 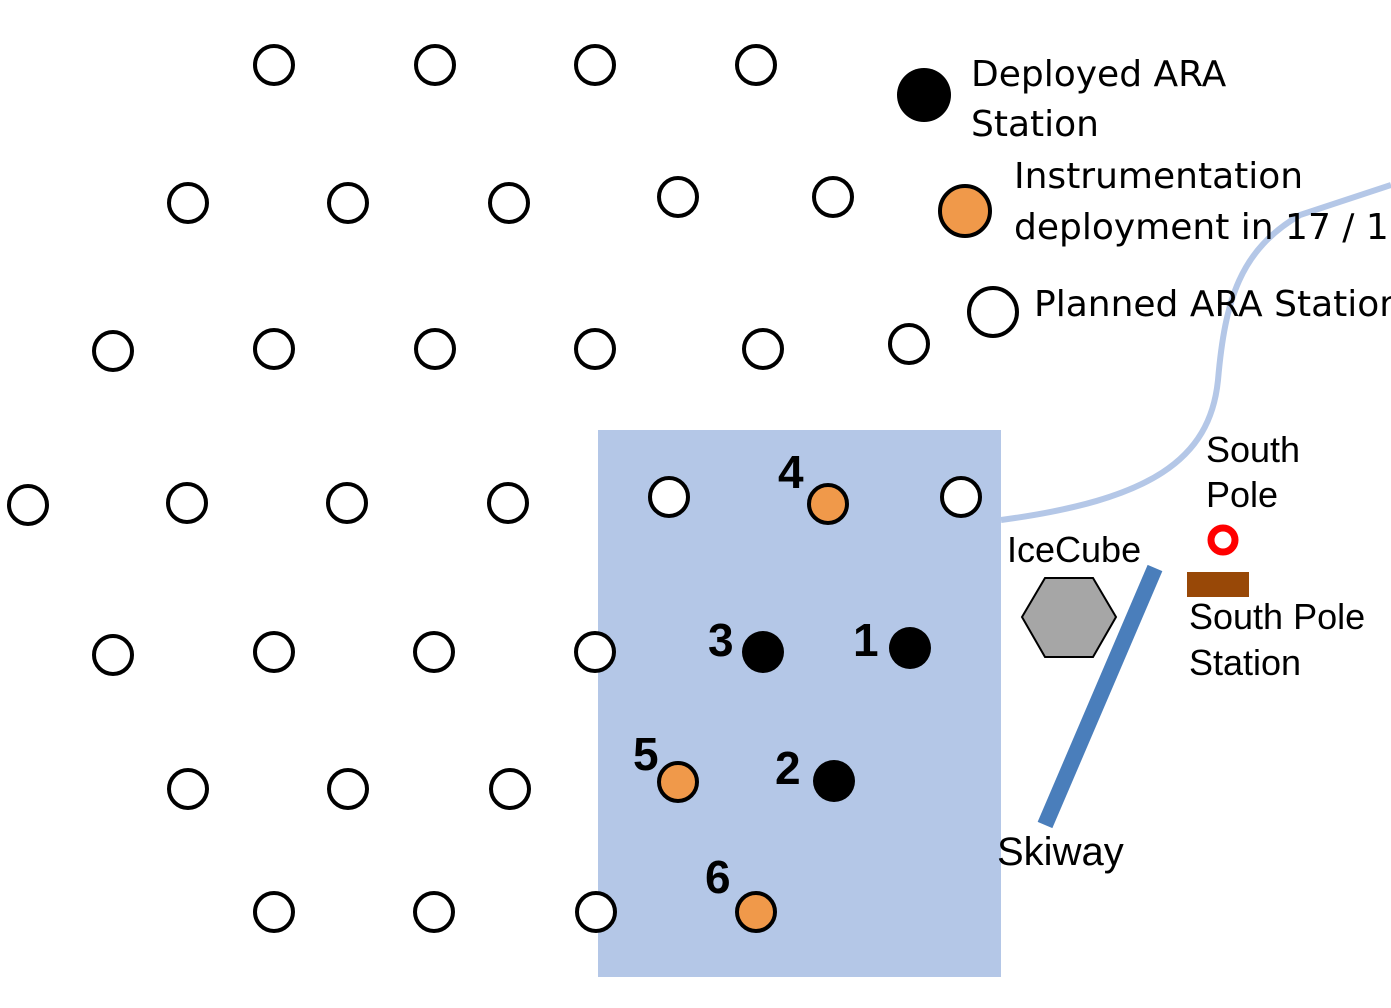 What do you see at coordinates (1242, 494) in the screenshot?
I see `south-pole-label-line2: Pole` at bounding box center [1242, 494].